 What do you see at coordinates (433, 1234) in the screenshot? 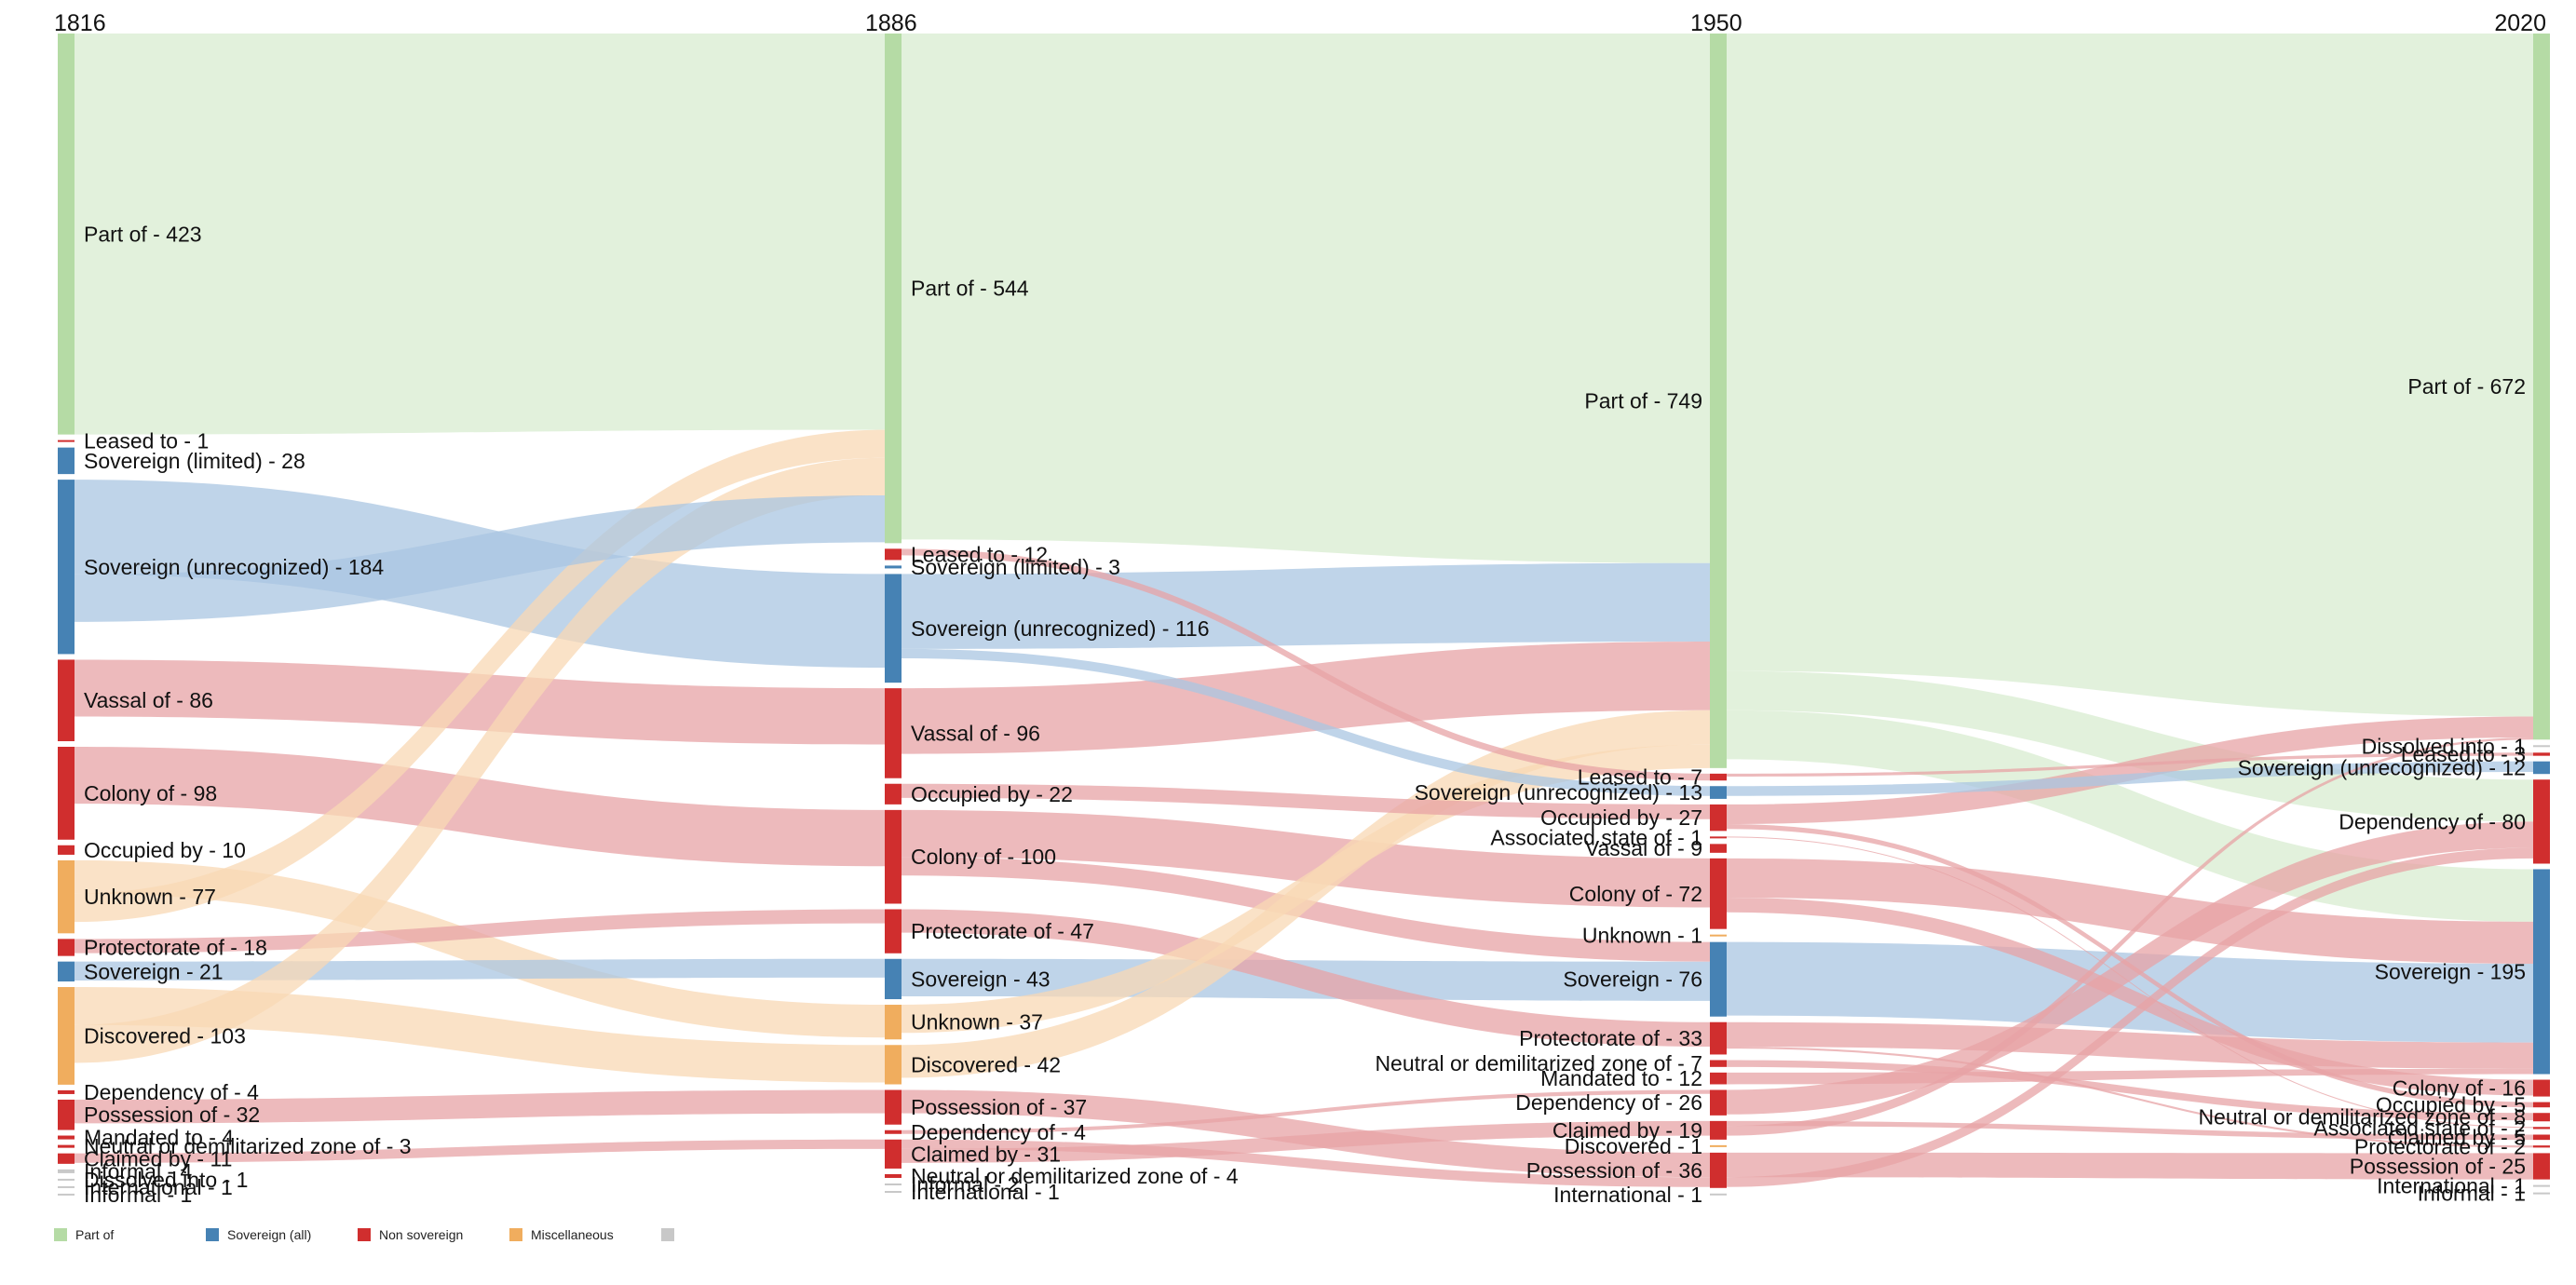
I see `legend-item-non-sovereign: Non sovereign` at bounding box center [433, 1234].